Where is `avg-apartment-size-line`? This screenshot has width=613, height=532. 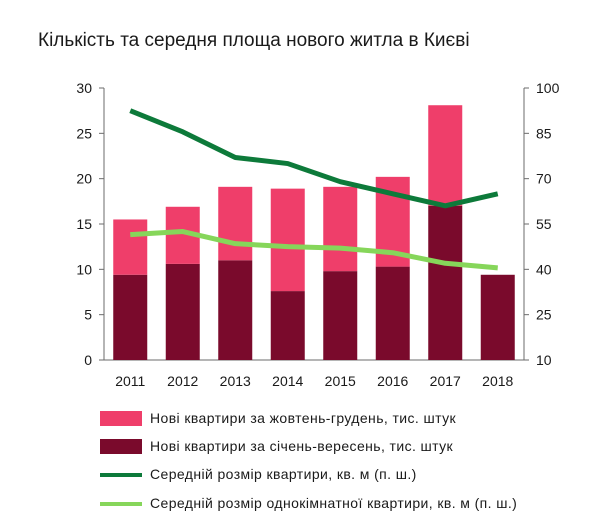
avg-apartment-size-line is located at coordinates (314, 158).